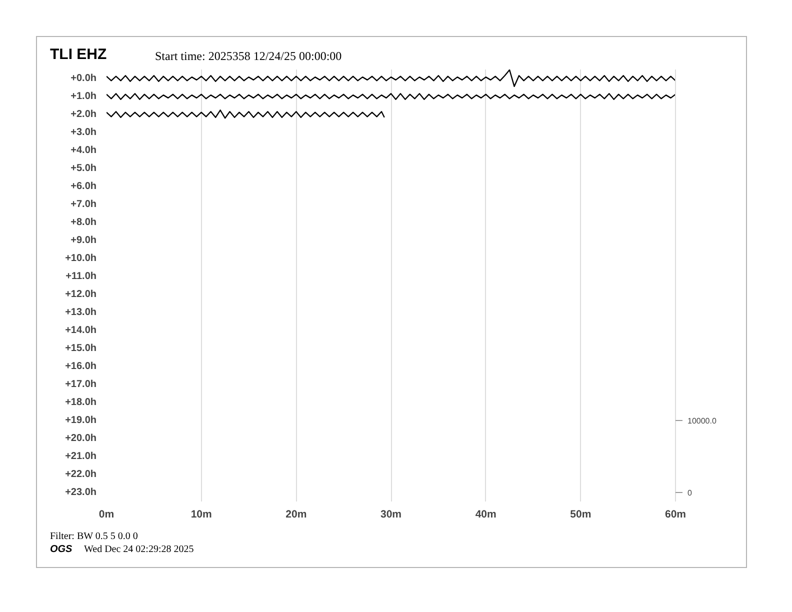 Image resolution: width=792 pixels, height=612 pixels. What do you see at coordinates (81, 258) in the screenshot?
I see `y-tick-label: +10.0h` at bounding box center [81, 258].